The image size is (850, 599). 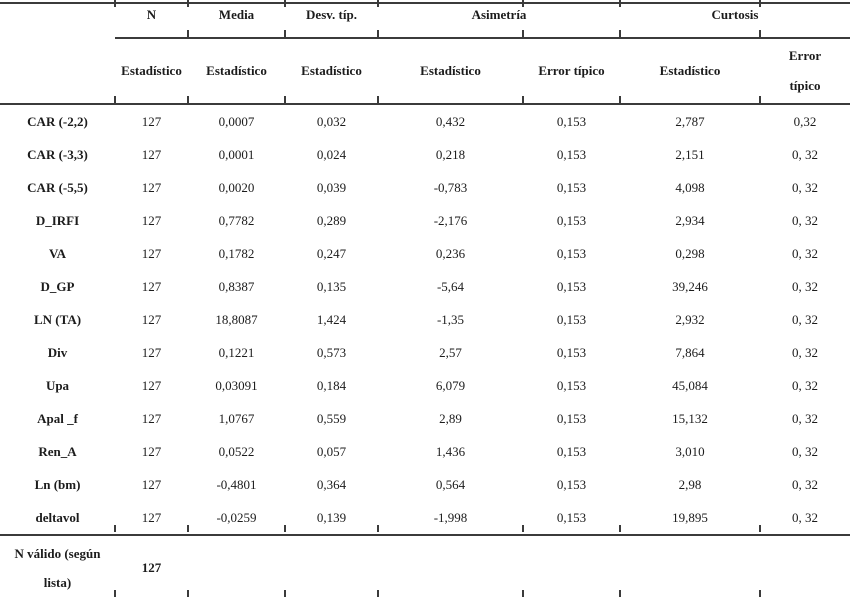 I want to click on cell-desv-tip: 0,247, so click(x=331, y=253).